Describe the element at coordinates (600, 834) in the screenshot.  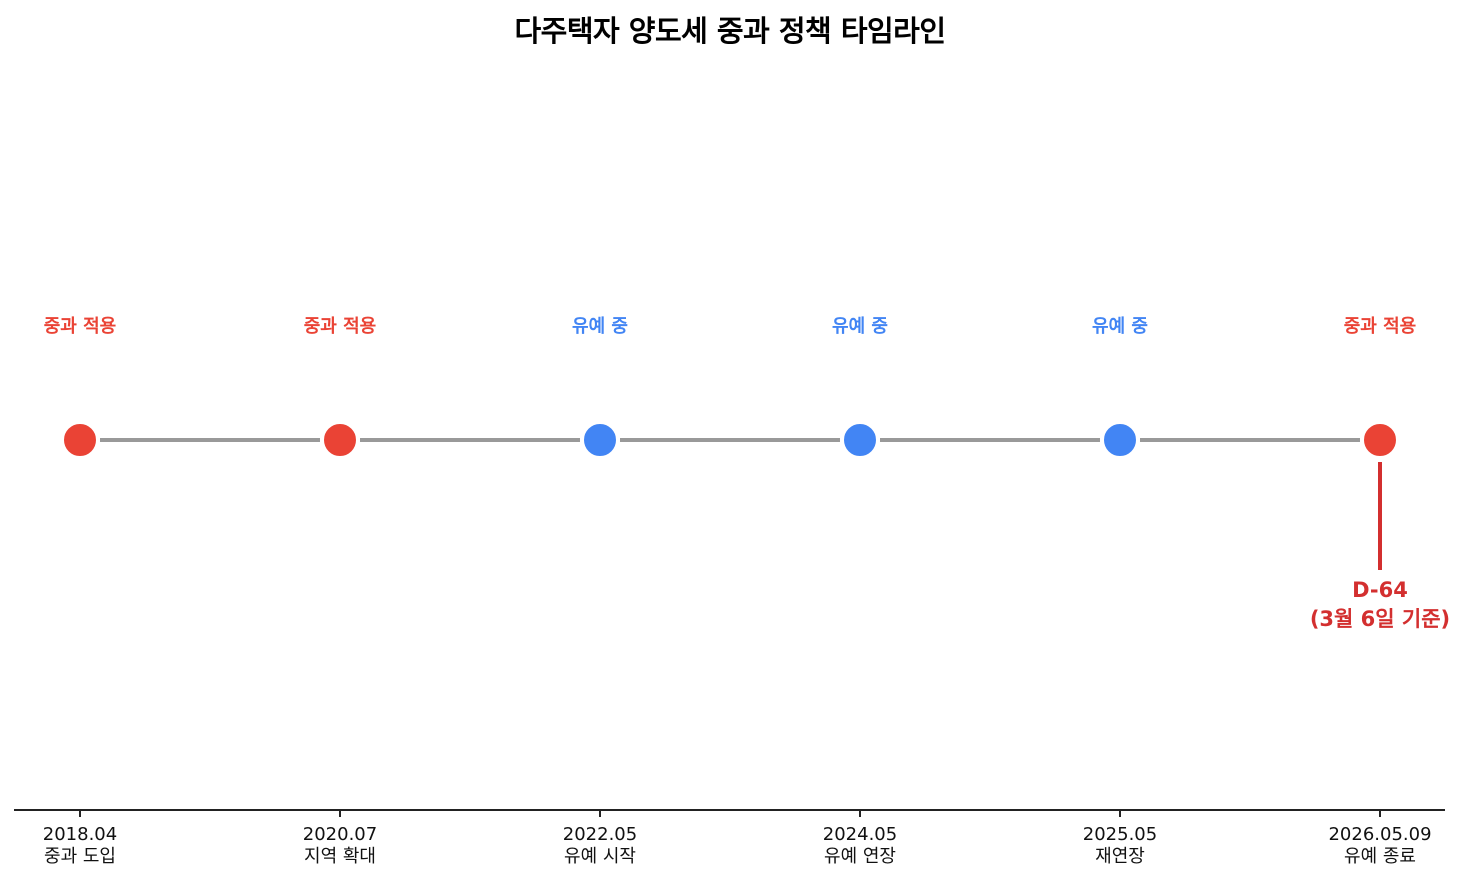
I see `tick-date: 2022.05` at that location.